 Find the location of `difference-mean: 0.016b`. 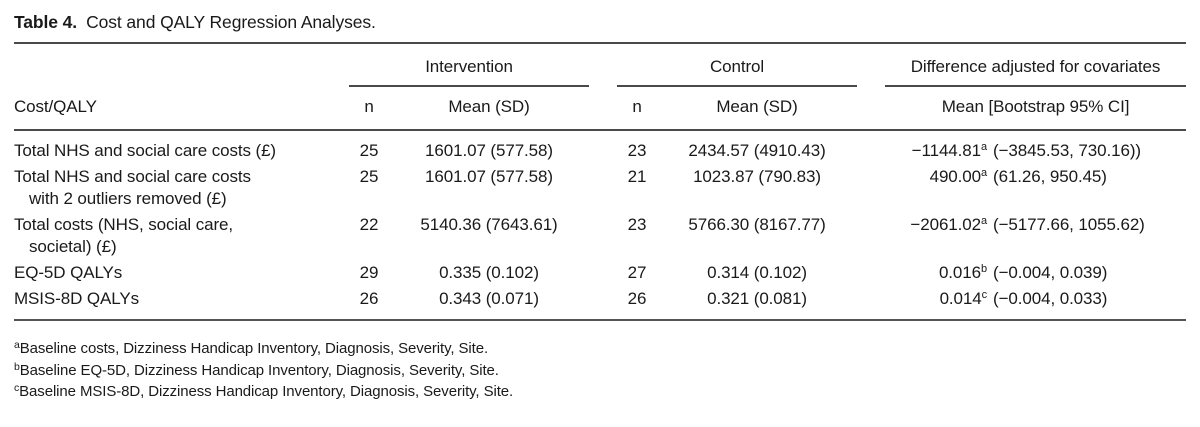

difference-mean: 0.016b is located at coordinates (963, 272).